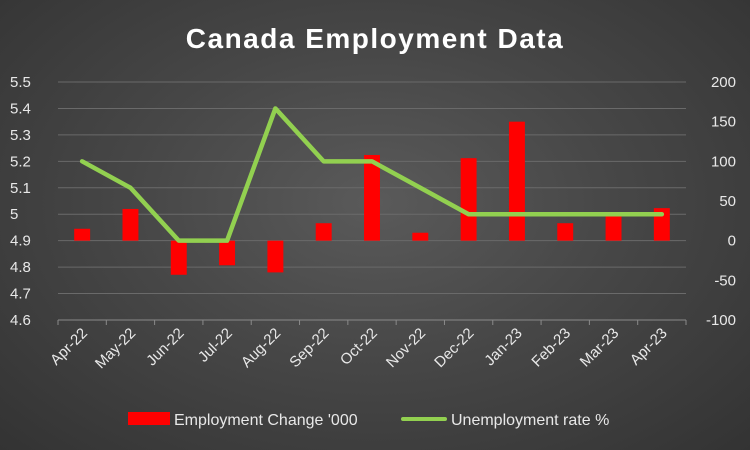 The image size is (750, 450). What do you see at coordinates (727, 201) in the screenshot?
I see `right-axis-tick-label: 50` at bounding box center [727, 201].